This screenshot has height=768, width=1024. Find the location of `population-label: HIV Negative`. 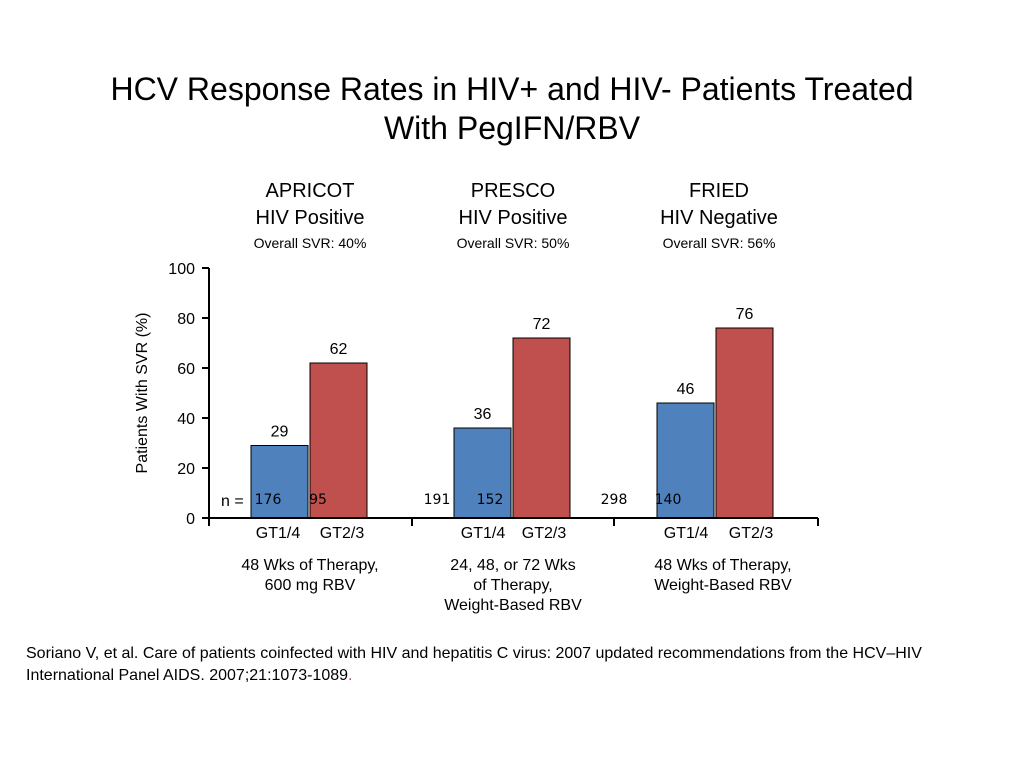

population-label: HIV Negative is located at coordinates (719, 218).